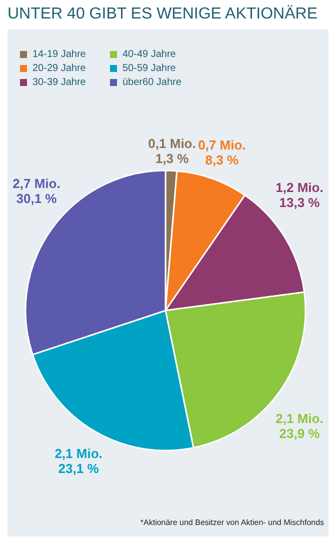  What do you see at coordinates (172, 151) in the screenshot?
I see `data-label: 0,1 Mio. 1,3 %` at bounding box center [172, 151].